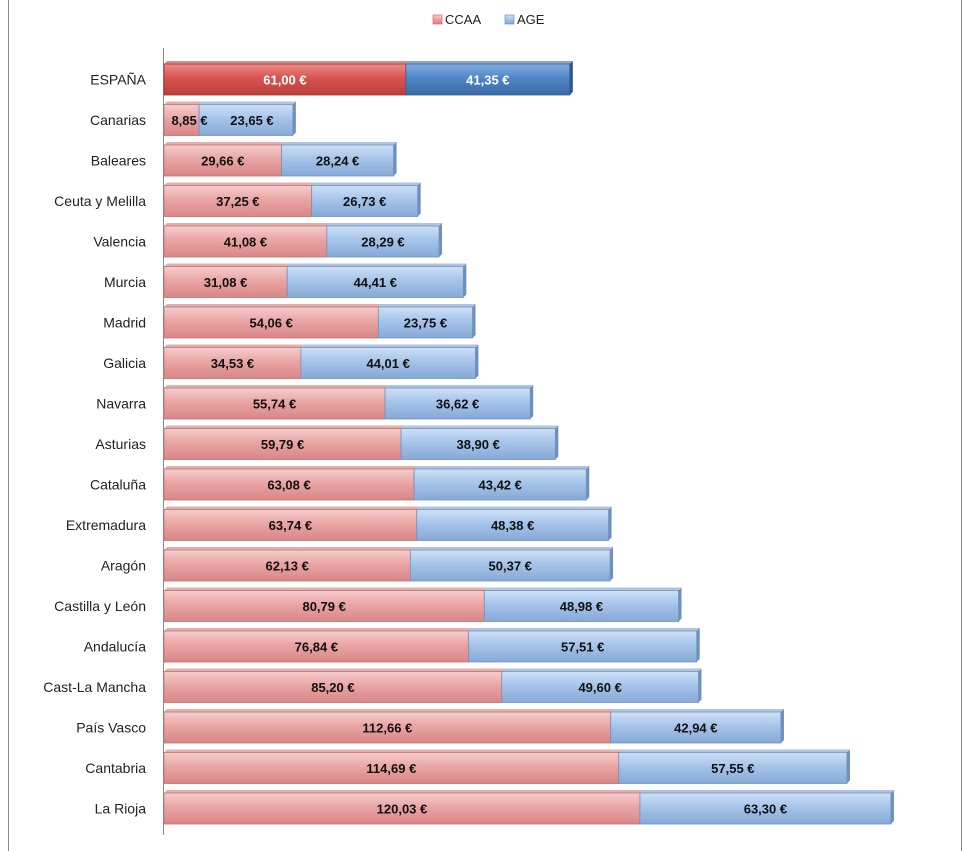 The height and width of the screenshot is (851, 964). What do you see at coordinates (391, 768) in the screenshot?
I see `data-label-ccaa: 114,69 €` at bounding box center [391, 768].